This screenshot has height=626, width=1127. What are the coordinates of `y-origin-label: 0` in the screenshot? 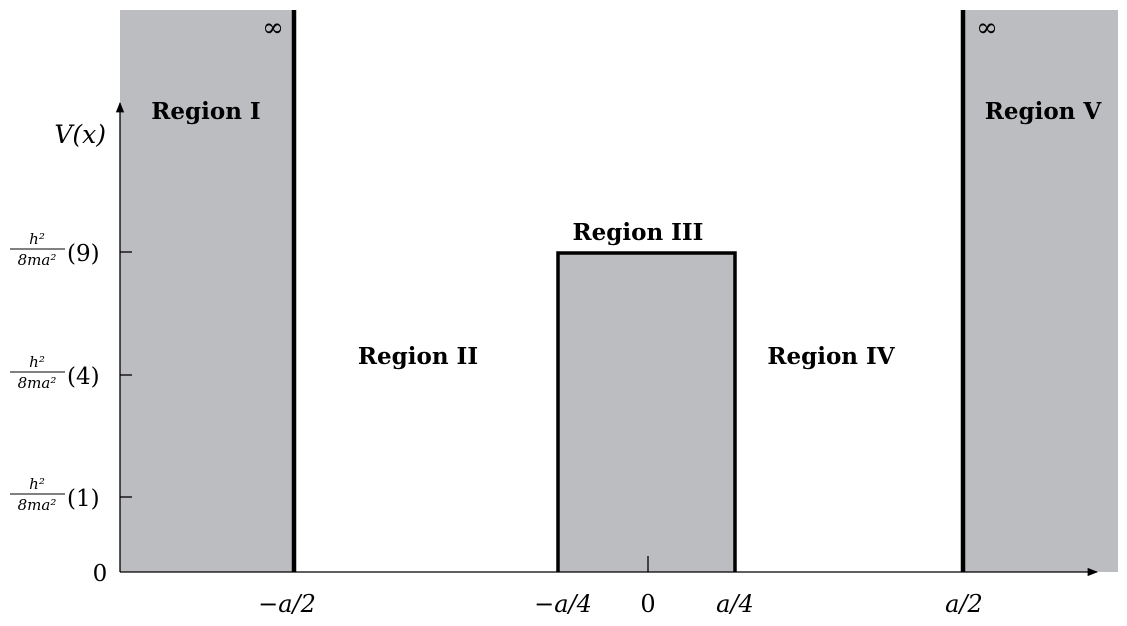 It's located at (100, 574).